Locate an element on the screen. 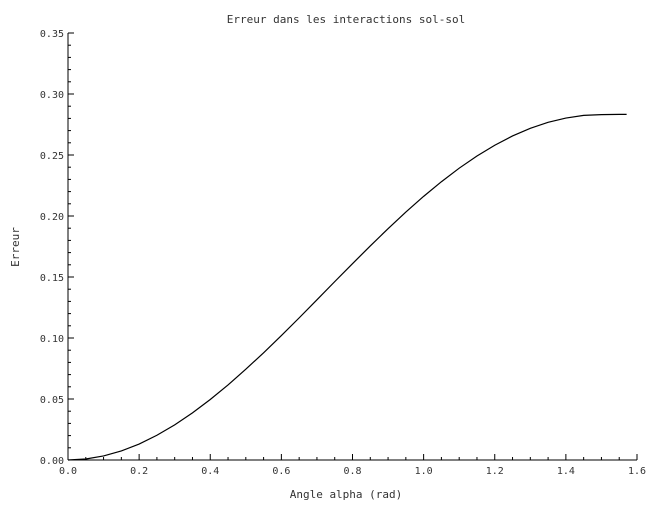 This screenshot has height=506, width=646. x-tick-label: 1.4 is located at coordinates (566, 471).